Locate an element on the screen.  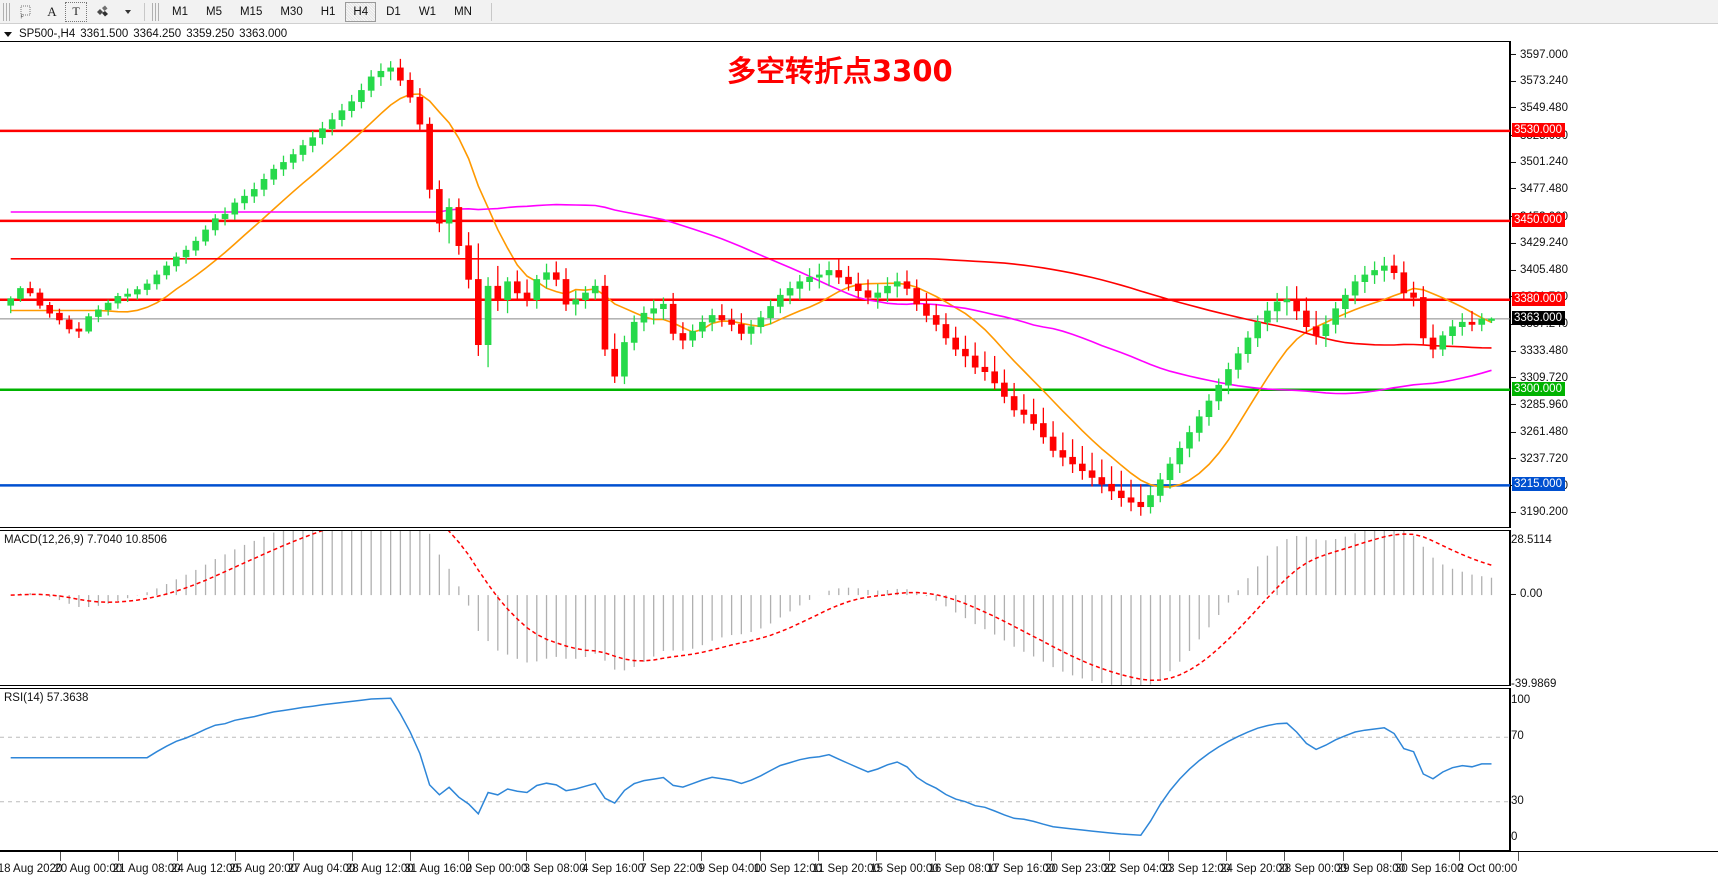
toolbar-divider is located at coordinates (144, 11).